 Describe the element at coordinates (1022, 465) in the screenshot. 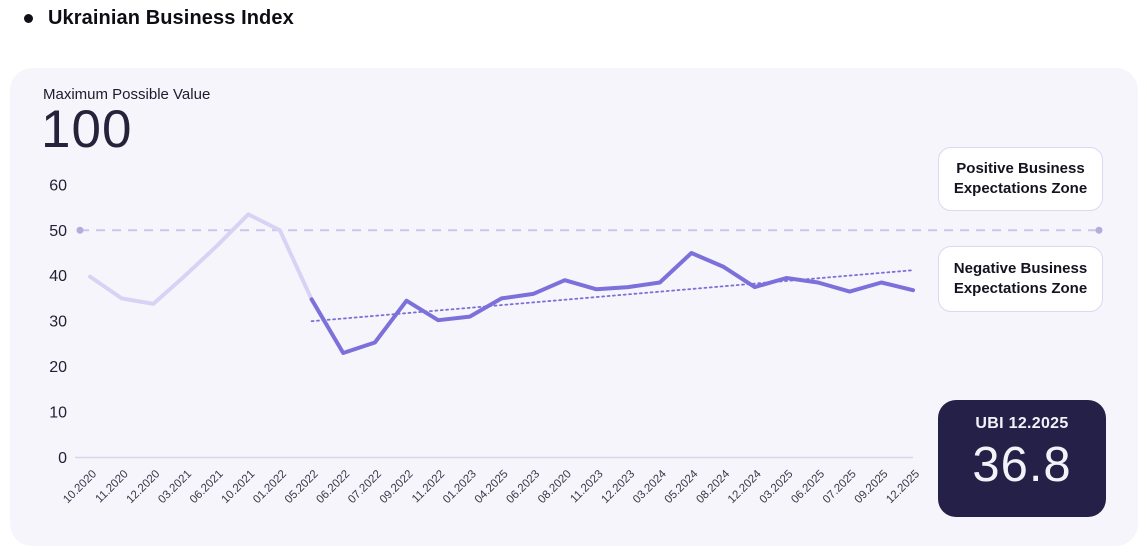

I see `badge-value: 36.8` at that location.